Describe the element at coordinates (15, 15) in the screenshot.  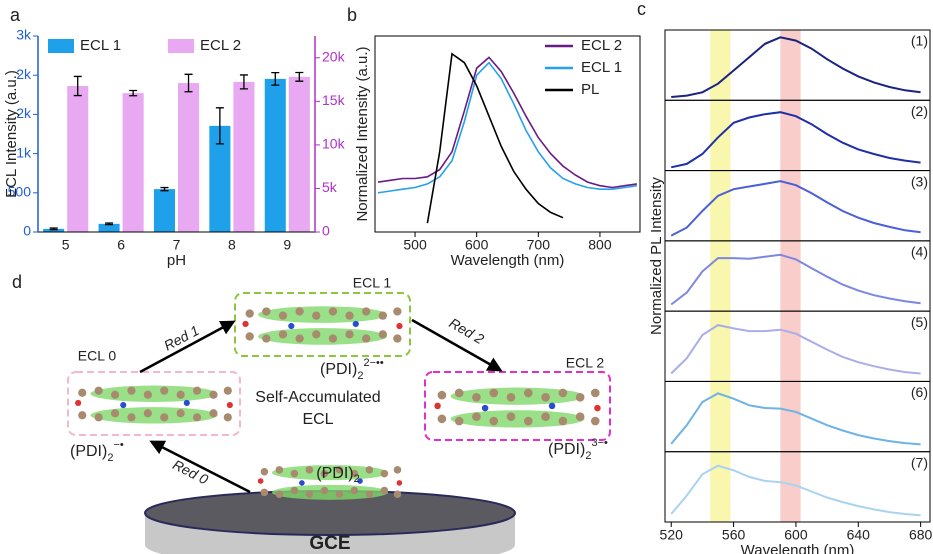
I see `panel-label: a` at that location.